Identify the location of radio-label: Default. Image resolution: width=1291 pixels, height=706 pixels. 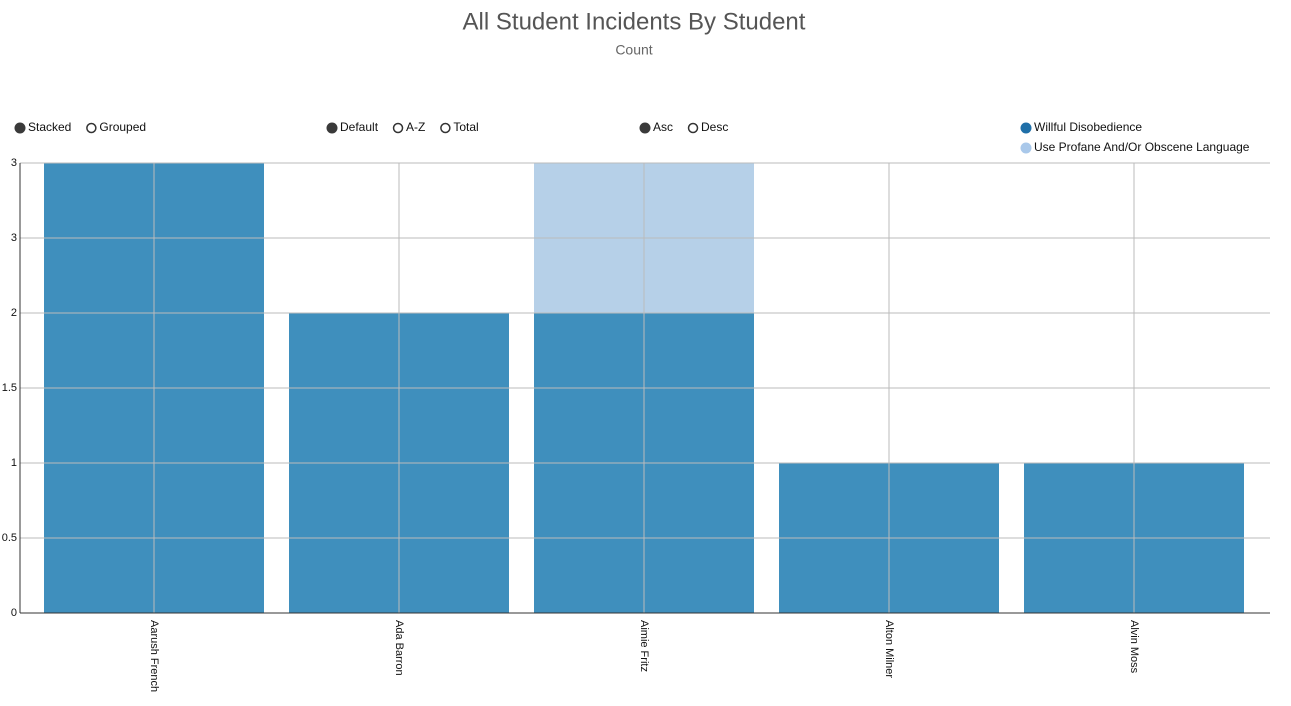
(359, 127).